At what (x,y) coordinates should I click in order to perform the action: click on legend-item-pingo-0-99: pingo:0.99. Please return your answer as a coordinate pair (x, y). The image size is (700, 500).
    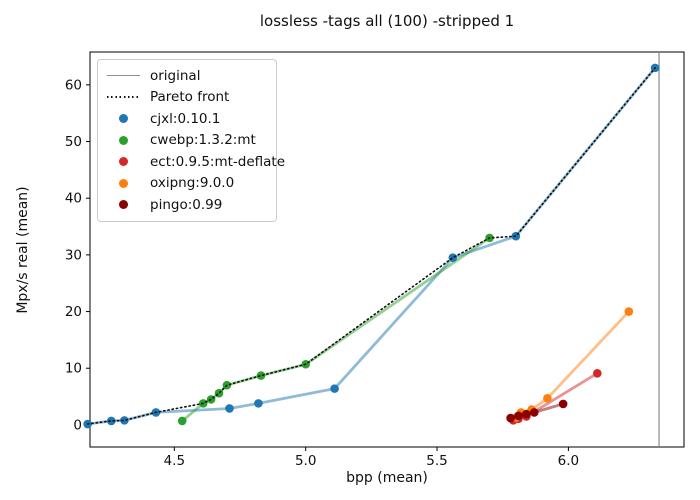
    Looking at the image, I should click on (187, 205).